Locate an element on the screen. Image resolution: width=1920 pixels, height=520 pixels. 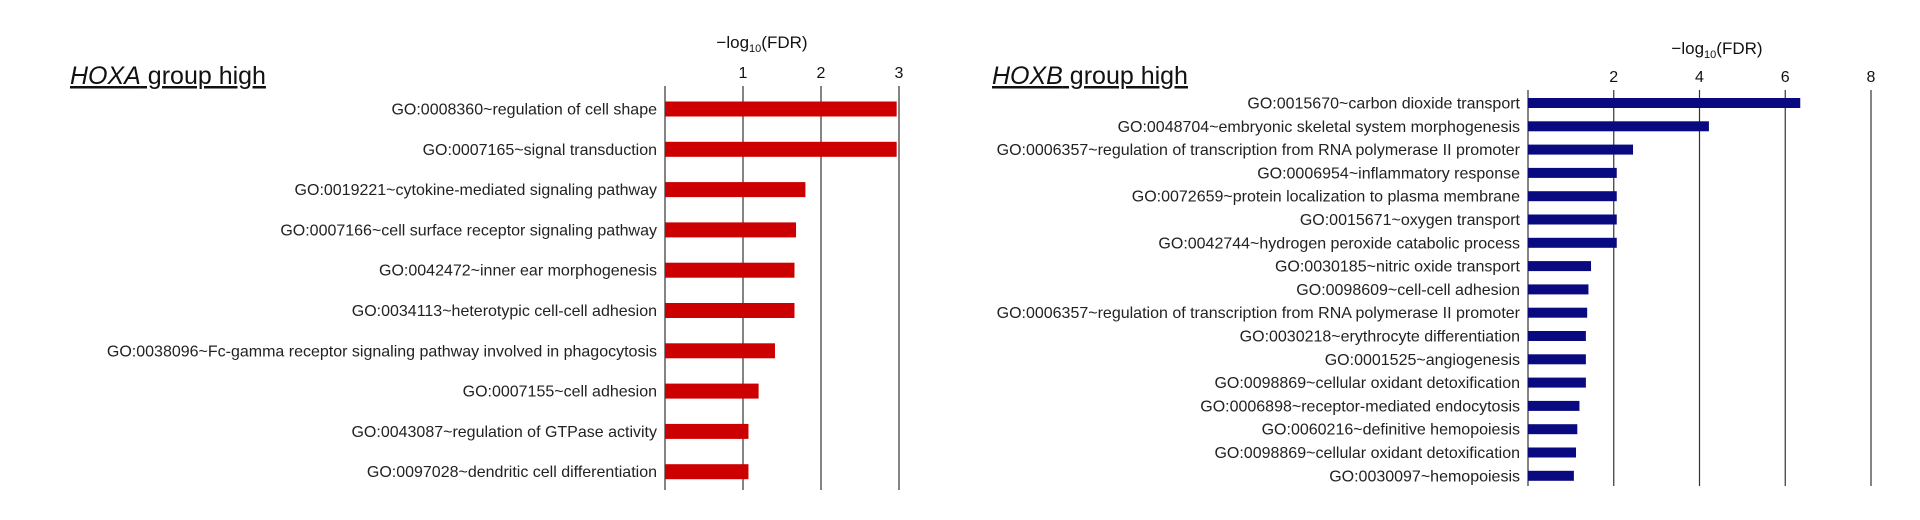
category-label: GO:0098609~cell-cell adhesion is located at coordinates (1408, 290).